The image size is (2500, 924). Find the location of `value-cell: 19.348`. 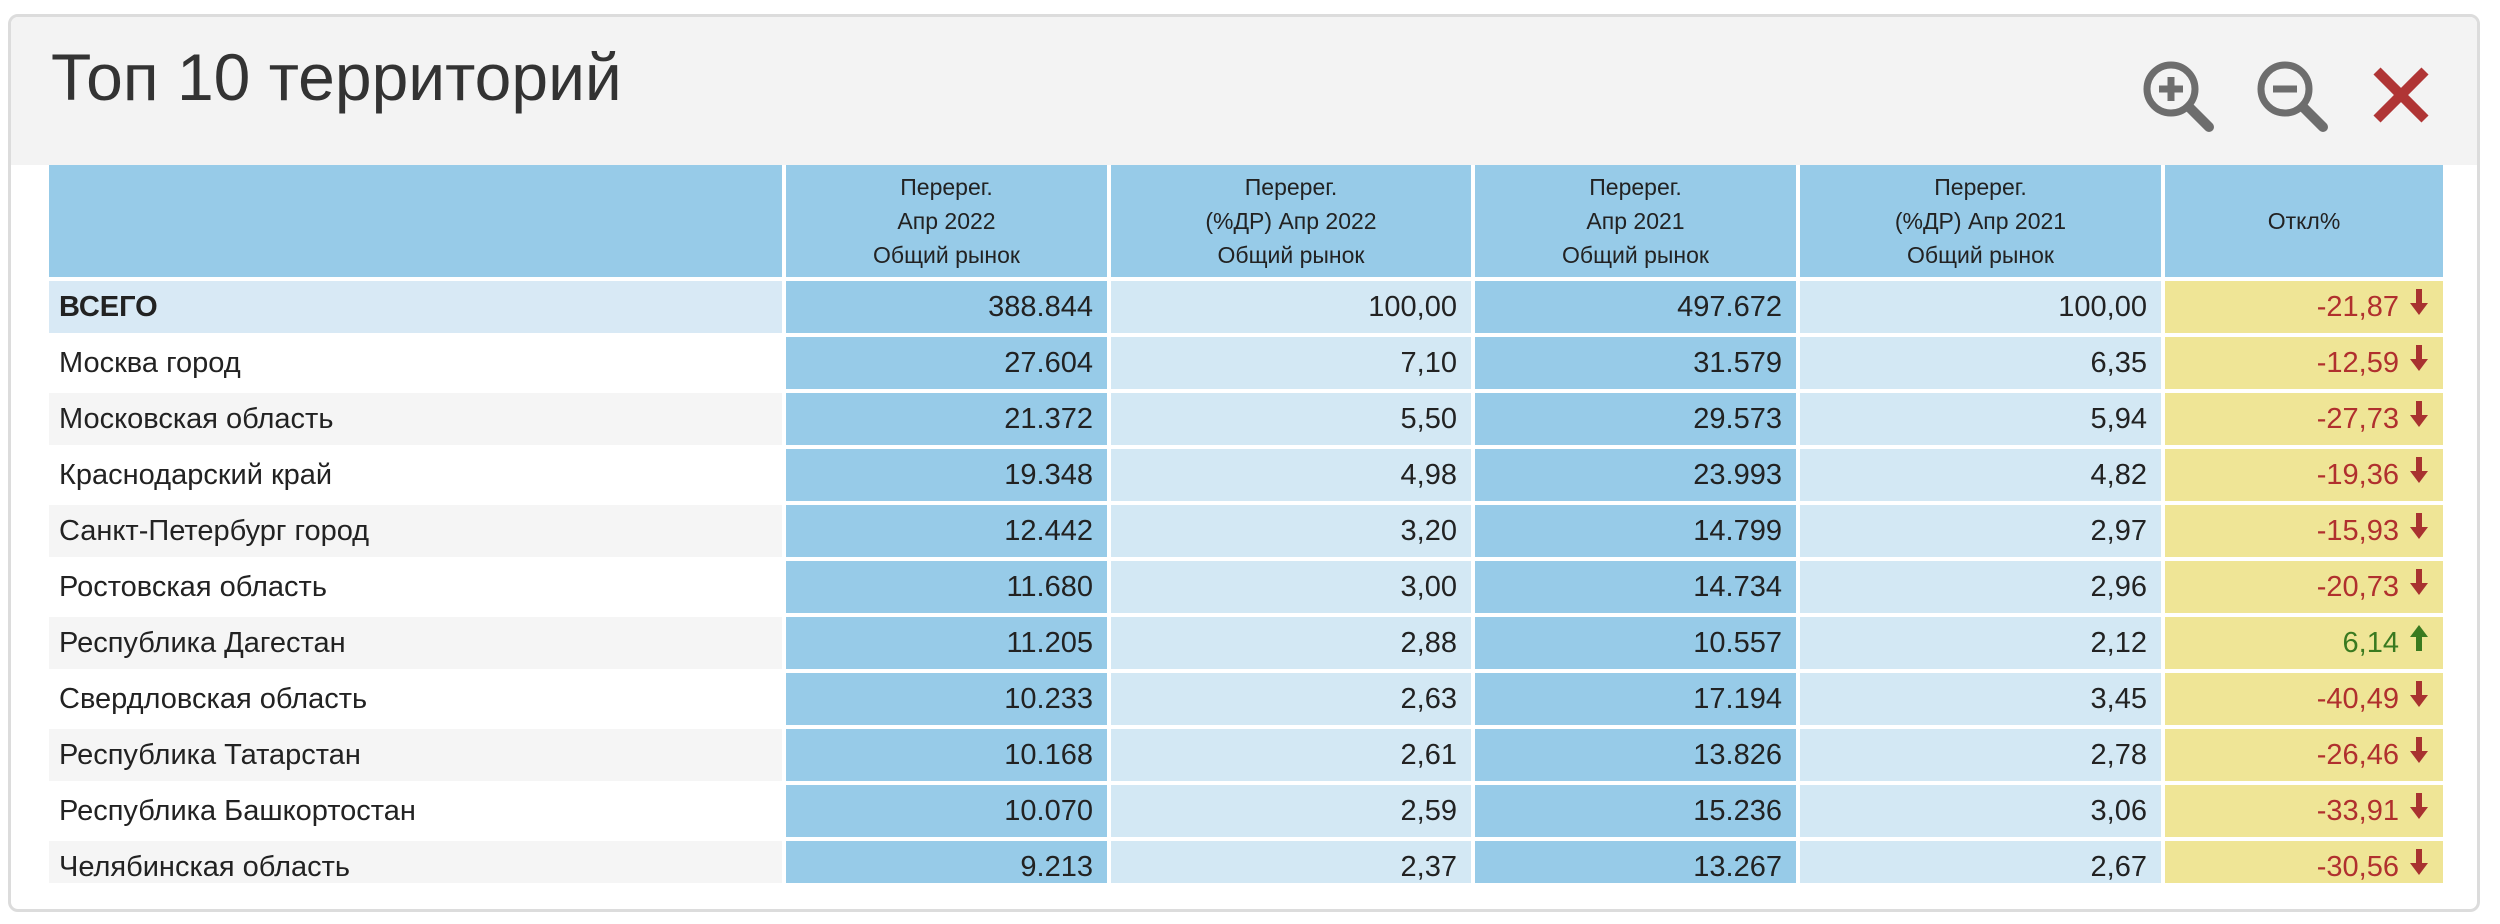

value-cell: 19.348 is located at coordinates (946, 475).